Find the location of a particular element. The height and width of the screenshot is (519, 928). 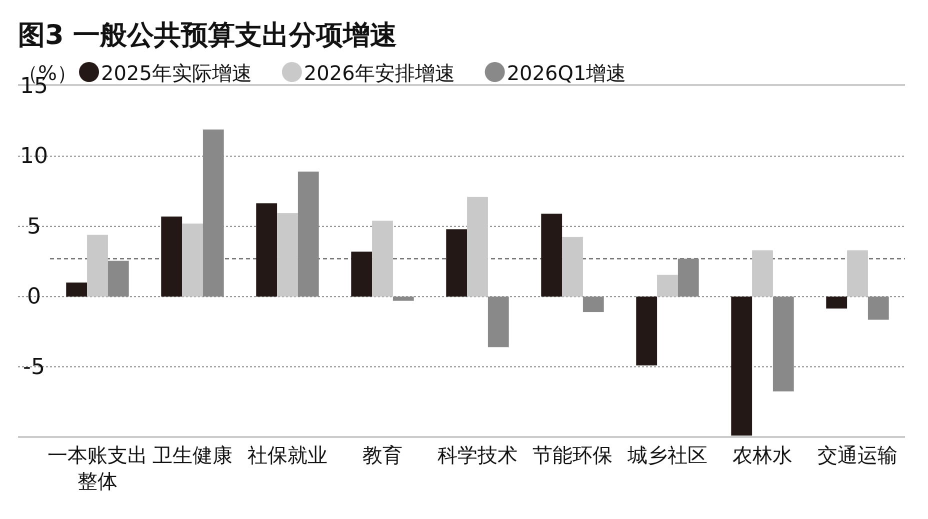

y-tick-label: 5 is located at coordinates (34, 227).